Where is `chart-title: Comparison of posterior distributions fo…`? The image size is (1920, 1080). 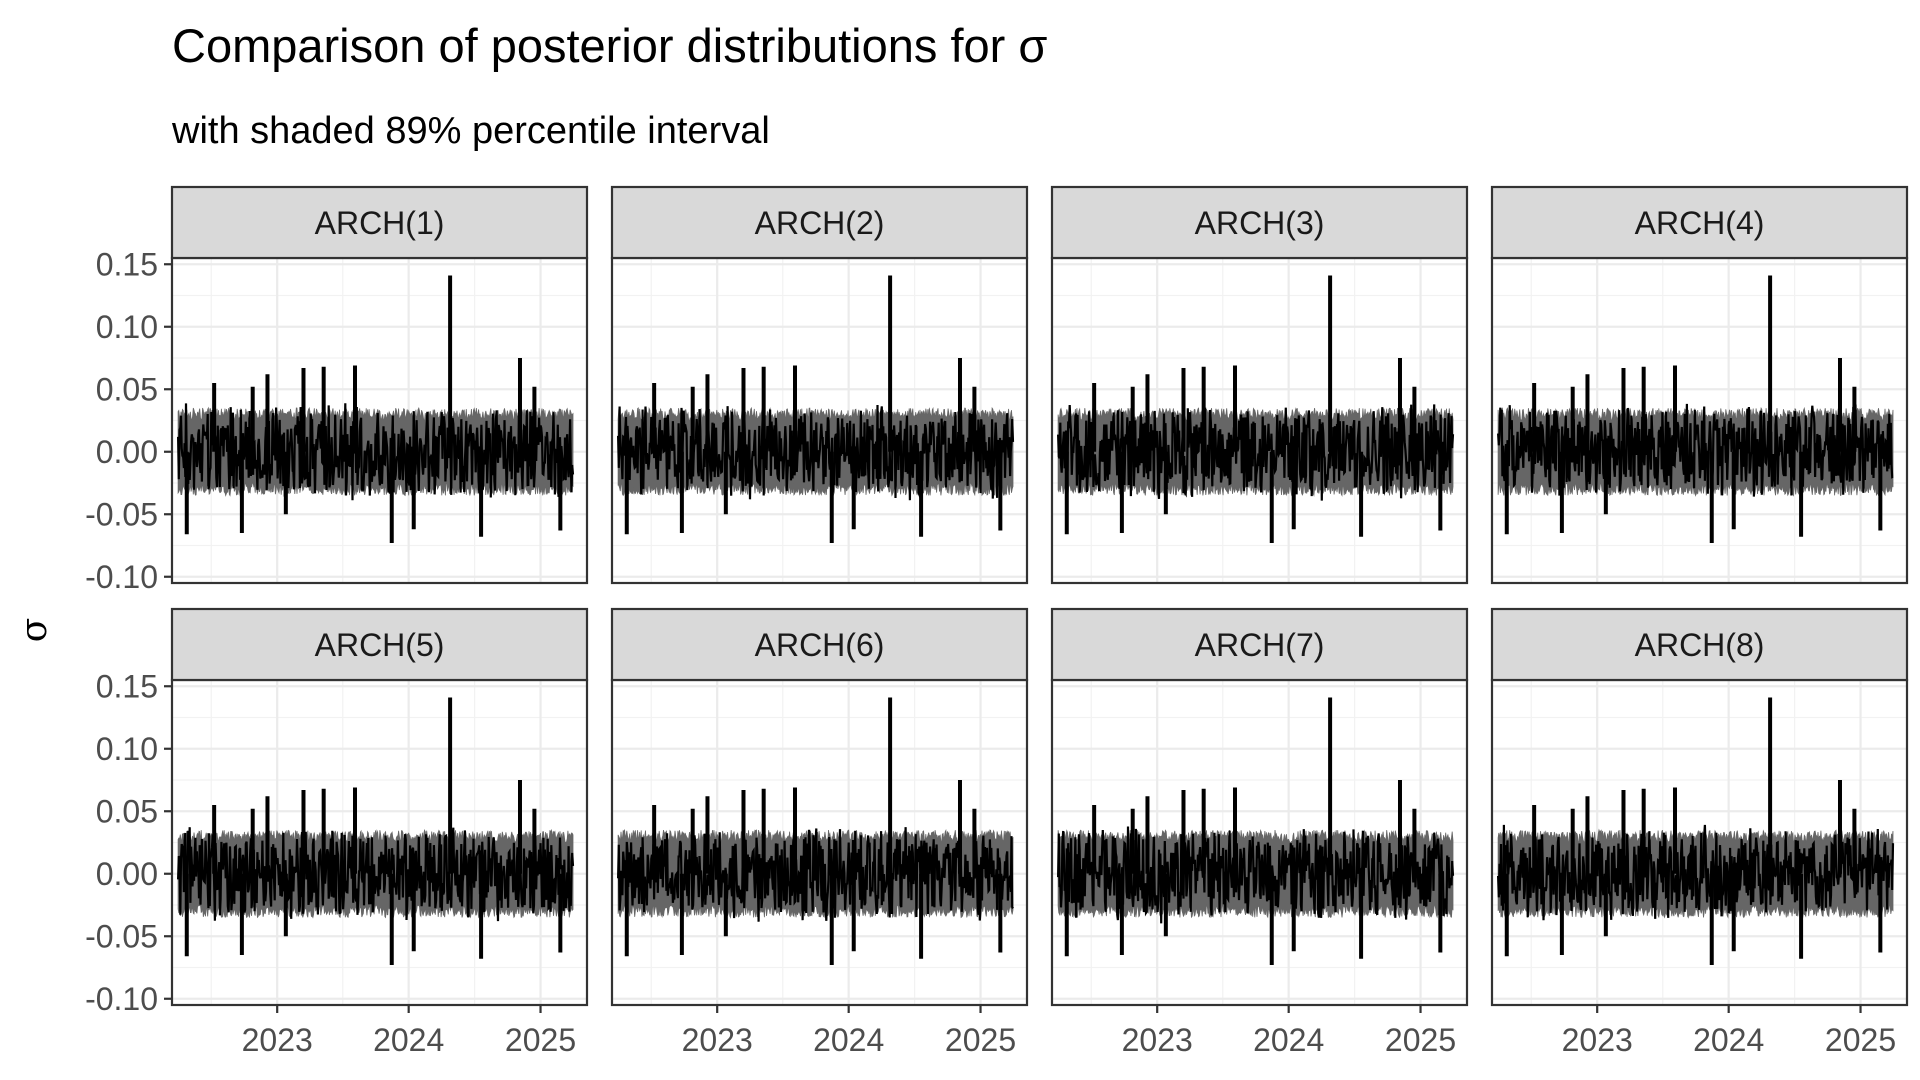 chart-title: Comparison of posterior distributions fo… is located at coordinates (609, 45).